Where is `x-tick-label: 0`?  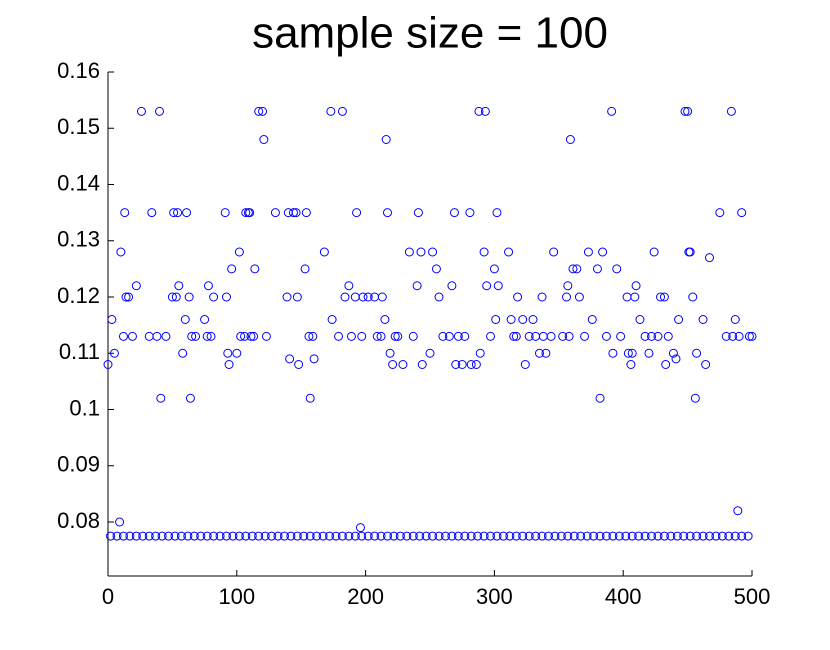 x-tick-label: 0 is located at coordinates (108, 596).